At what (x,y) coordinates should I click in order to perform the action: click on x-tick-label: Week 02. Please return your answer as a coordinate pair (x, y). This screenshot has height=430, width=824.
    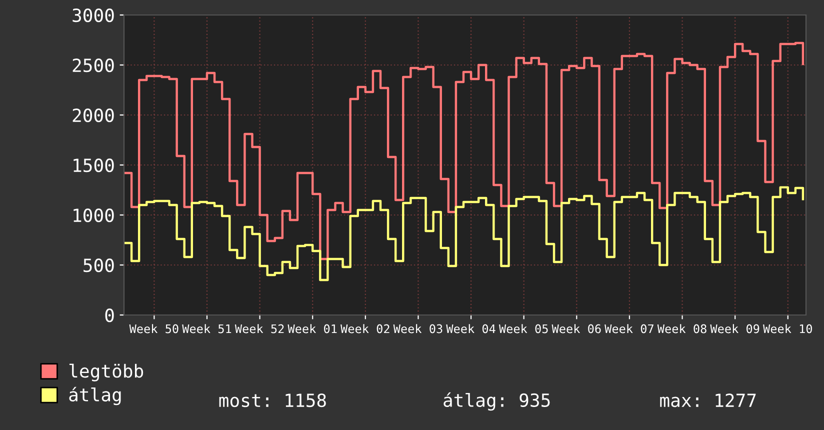
    Looking at the image, I should click on (365, 329).